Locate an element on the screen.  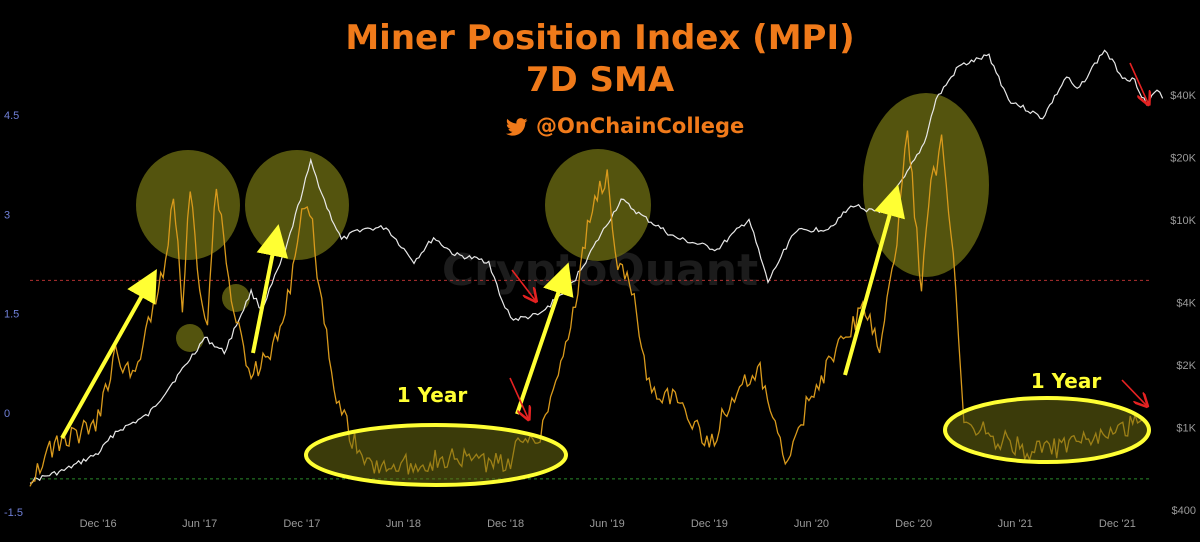
one-year-label-left: 1 Year is located at coordinates (432, 395).